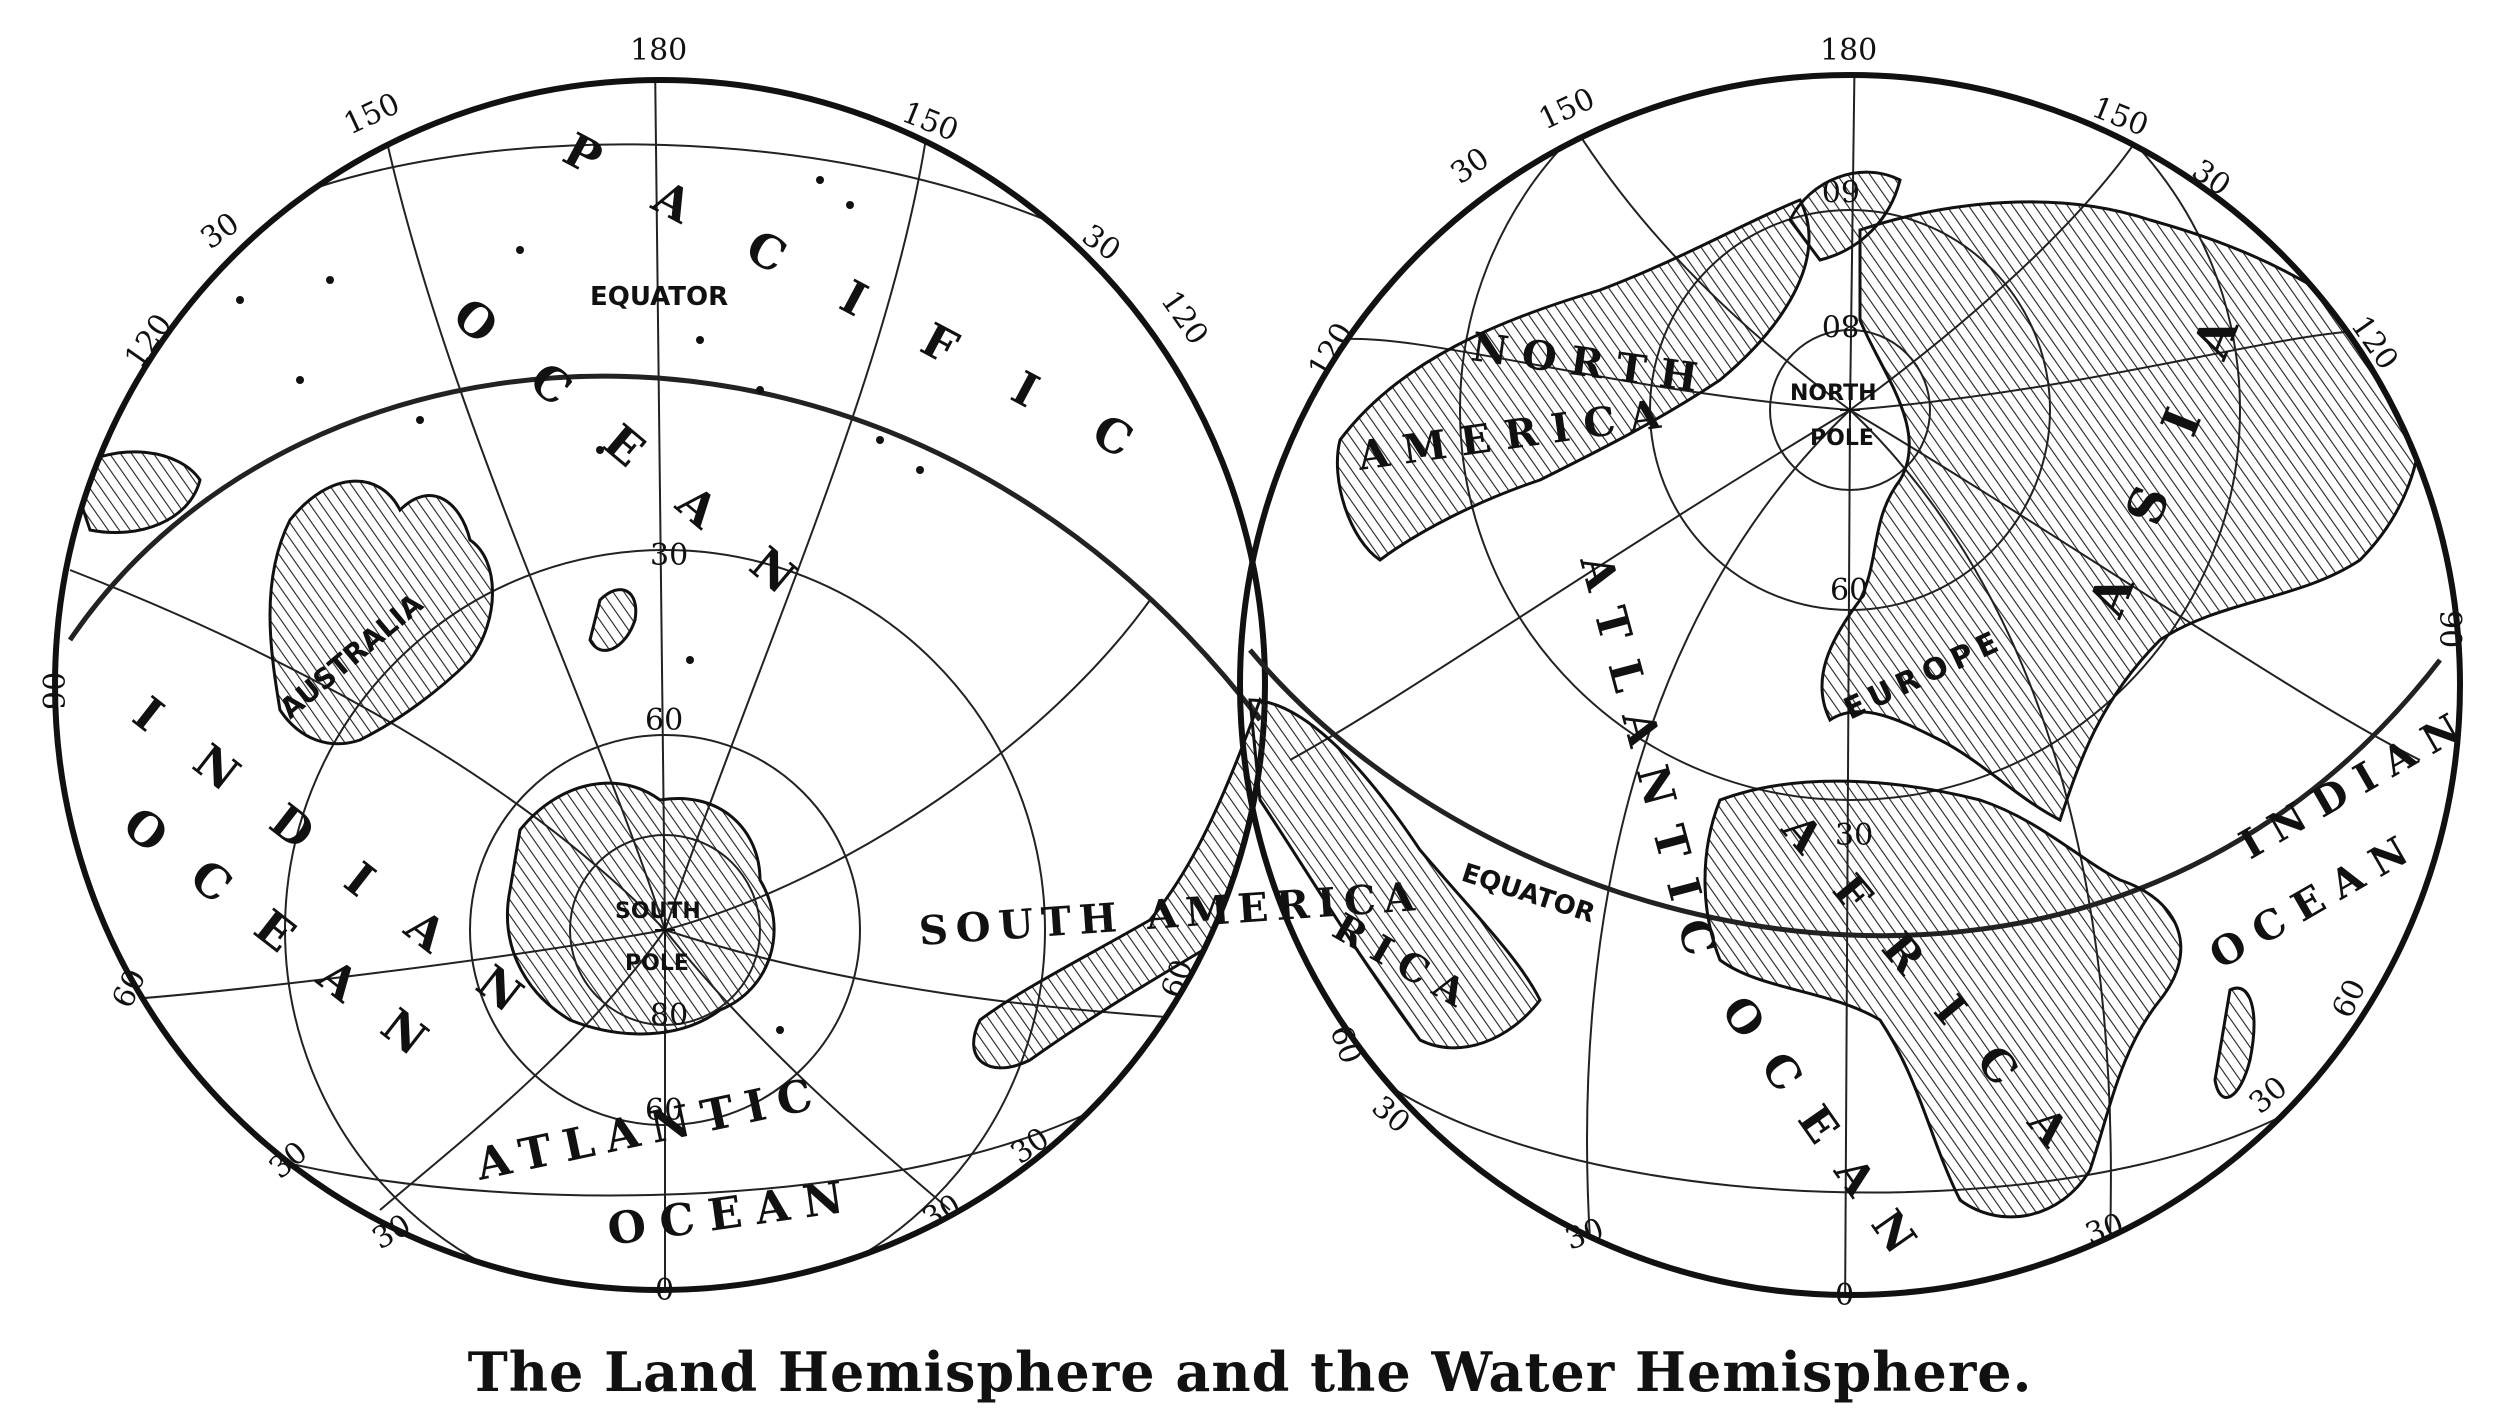 The height and width of the screenshot is (1428, 2500). Describe the element at coordinates (1573, 380) in the screenshot. I see `north-america-landmass` at that location.